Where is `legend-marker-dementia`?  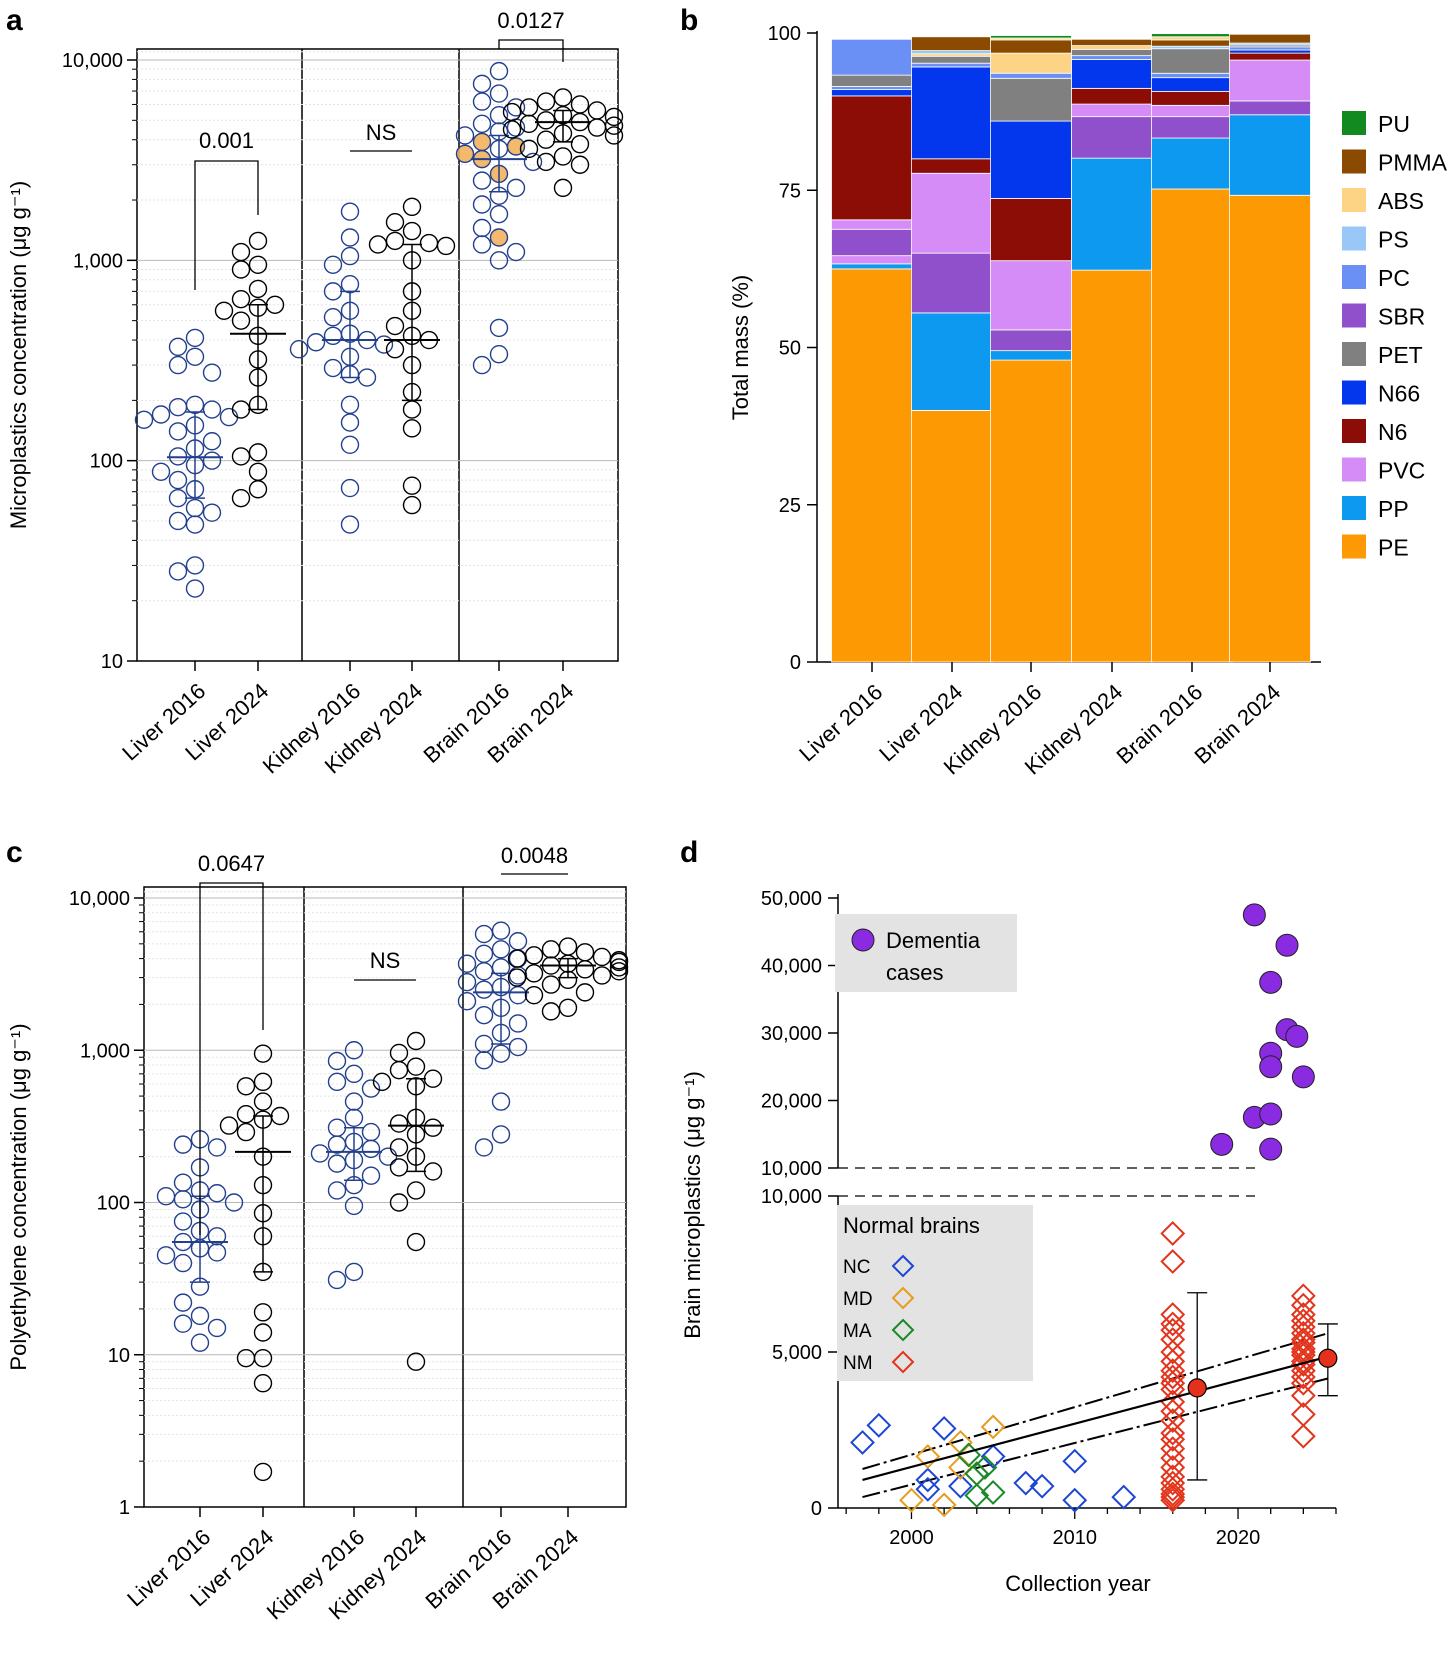 legend-marker-dementia is located at coordinates (863, 940).